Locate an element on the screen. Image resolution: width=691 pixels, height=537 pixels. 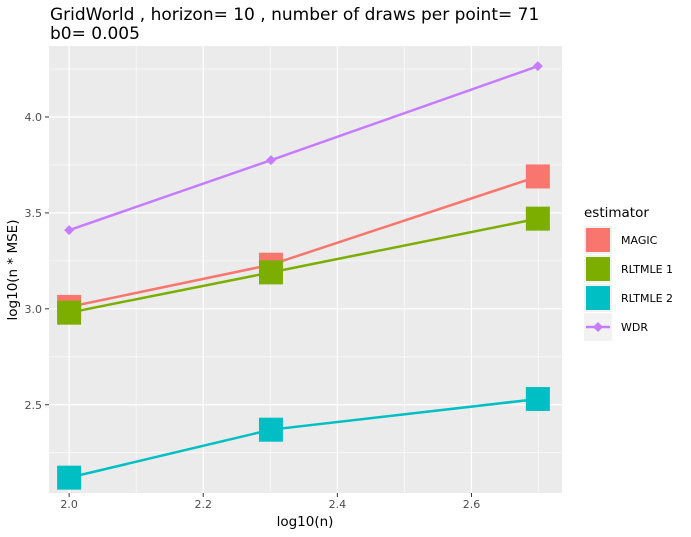
x-axis-title: log10(n) is located at coordinates (305, 522).